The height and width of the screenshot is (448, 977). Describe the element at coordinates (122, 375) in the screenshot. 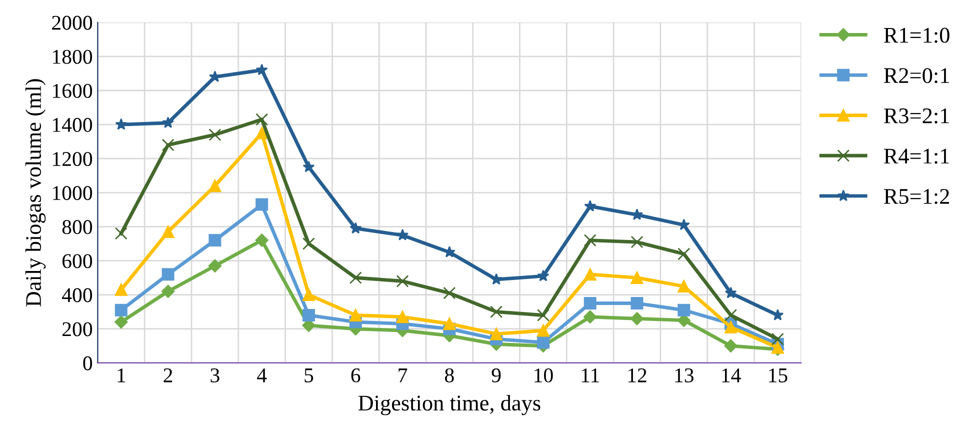

I see `x-tick-label: 1` at that location.